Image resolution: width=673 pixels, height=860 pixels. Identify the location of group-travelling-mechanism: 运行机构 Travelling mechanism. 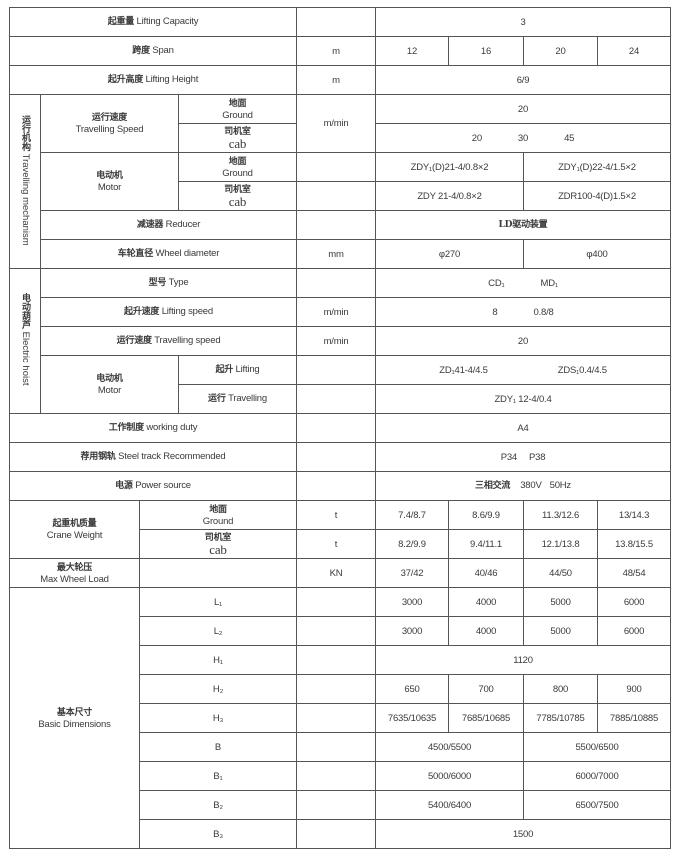
(25, 181).